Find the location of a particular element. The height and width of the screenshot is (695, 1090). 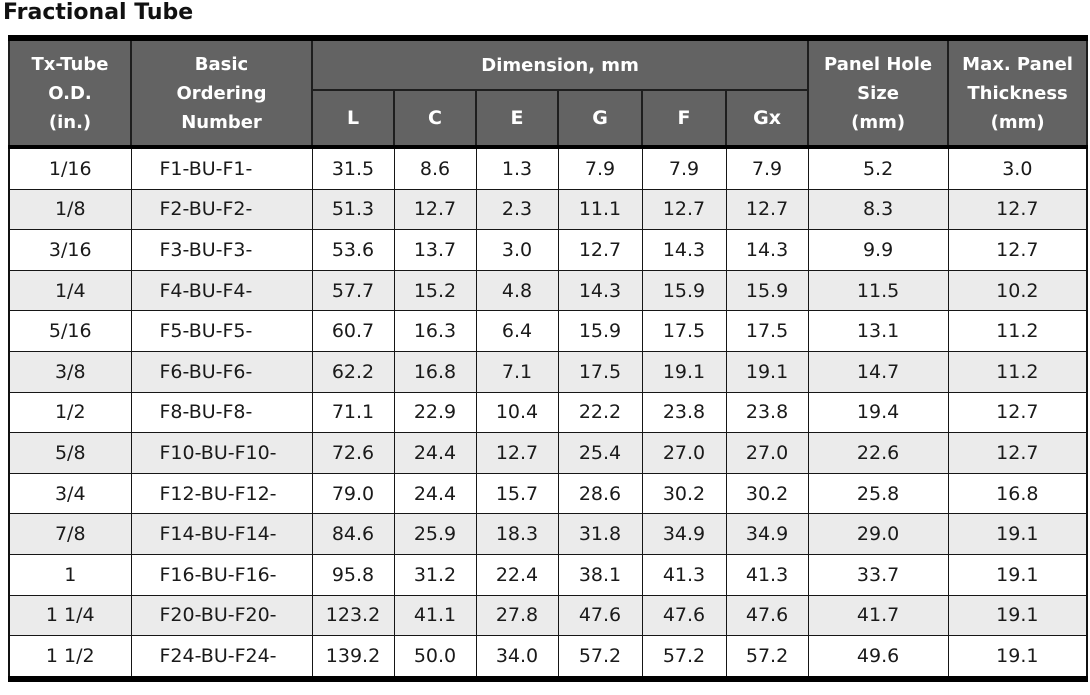

cell-dim-l: 72.6 is located at coordinates (353, 453).